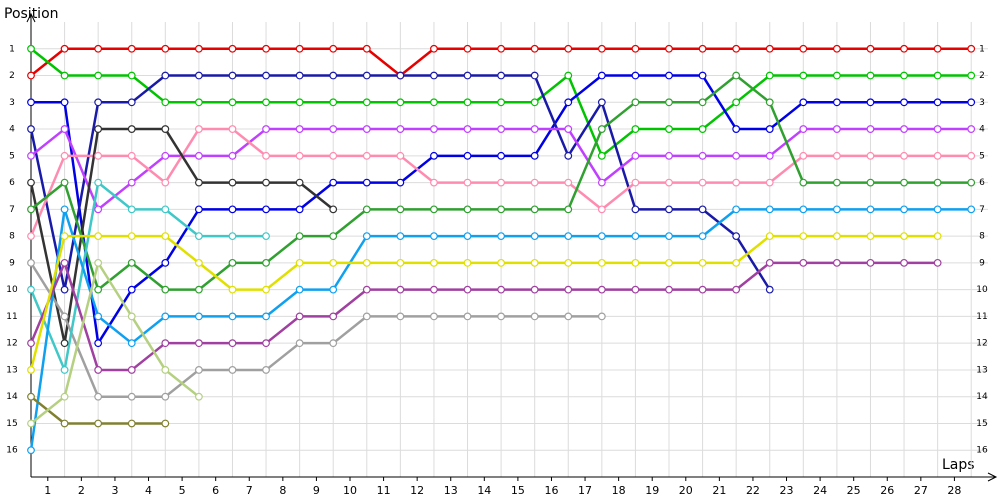 The image size is (1000, 500). Describe the element at coordinates (551, 490) in the screenshot. I see `x-tick-label: 16` at that location.